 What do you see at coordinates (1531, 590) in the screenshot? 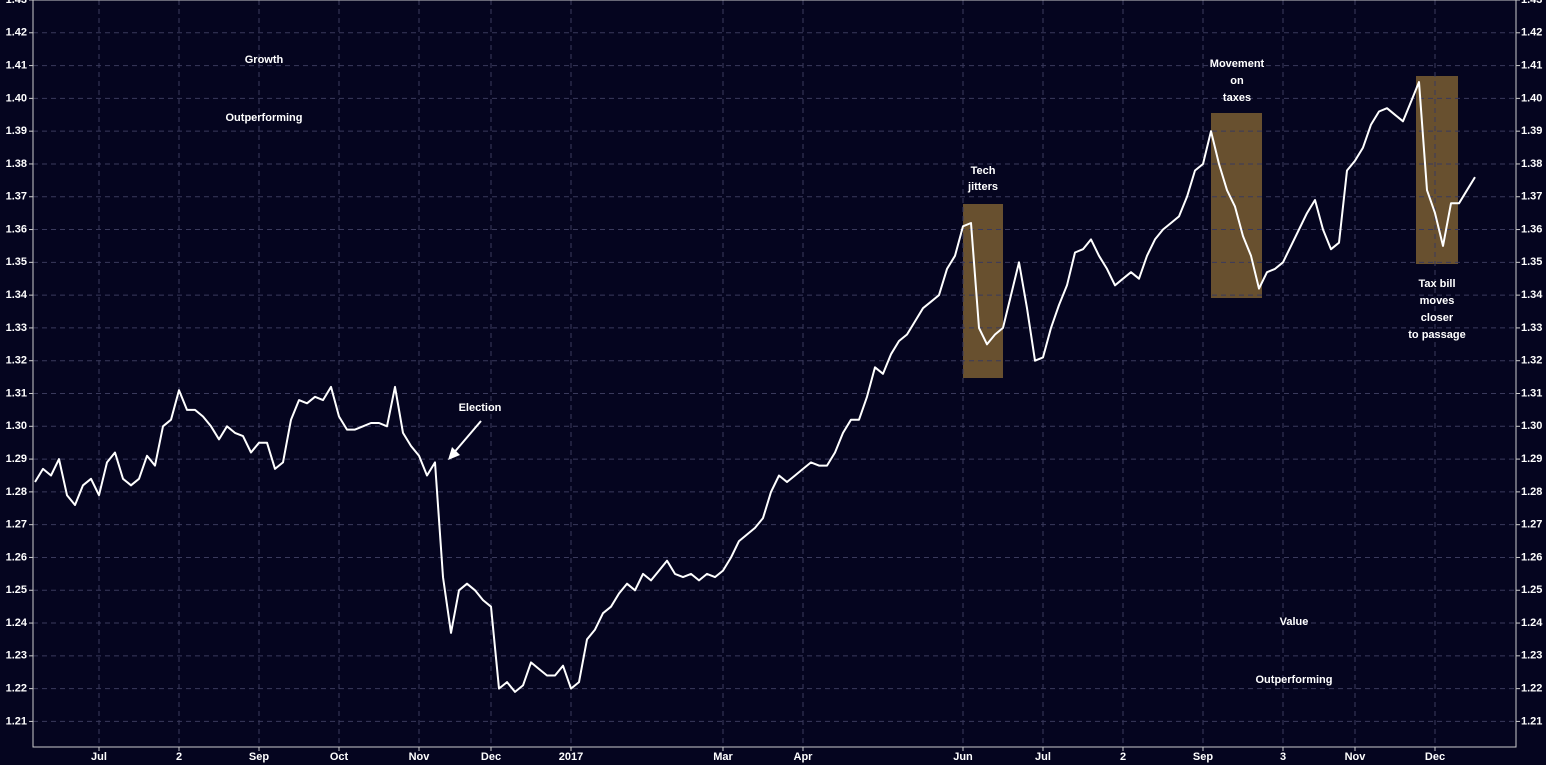
I see `y2-tick-label: 1.25` at bounding box center [1531, 590].